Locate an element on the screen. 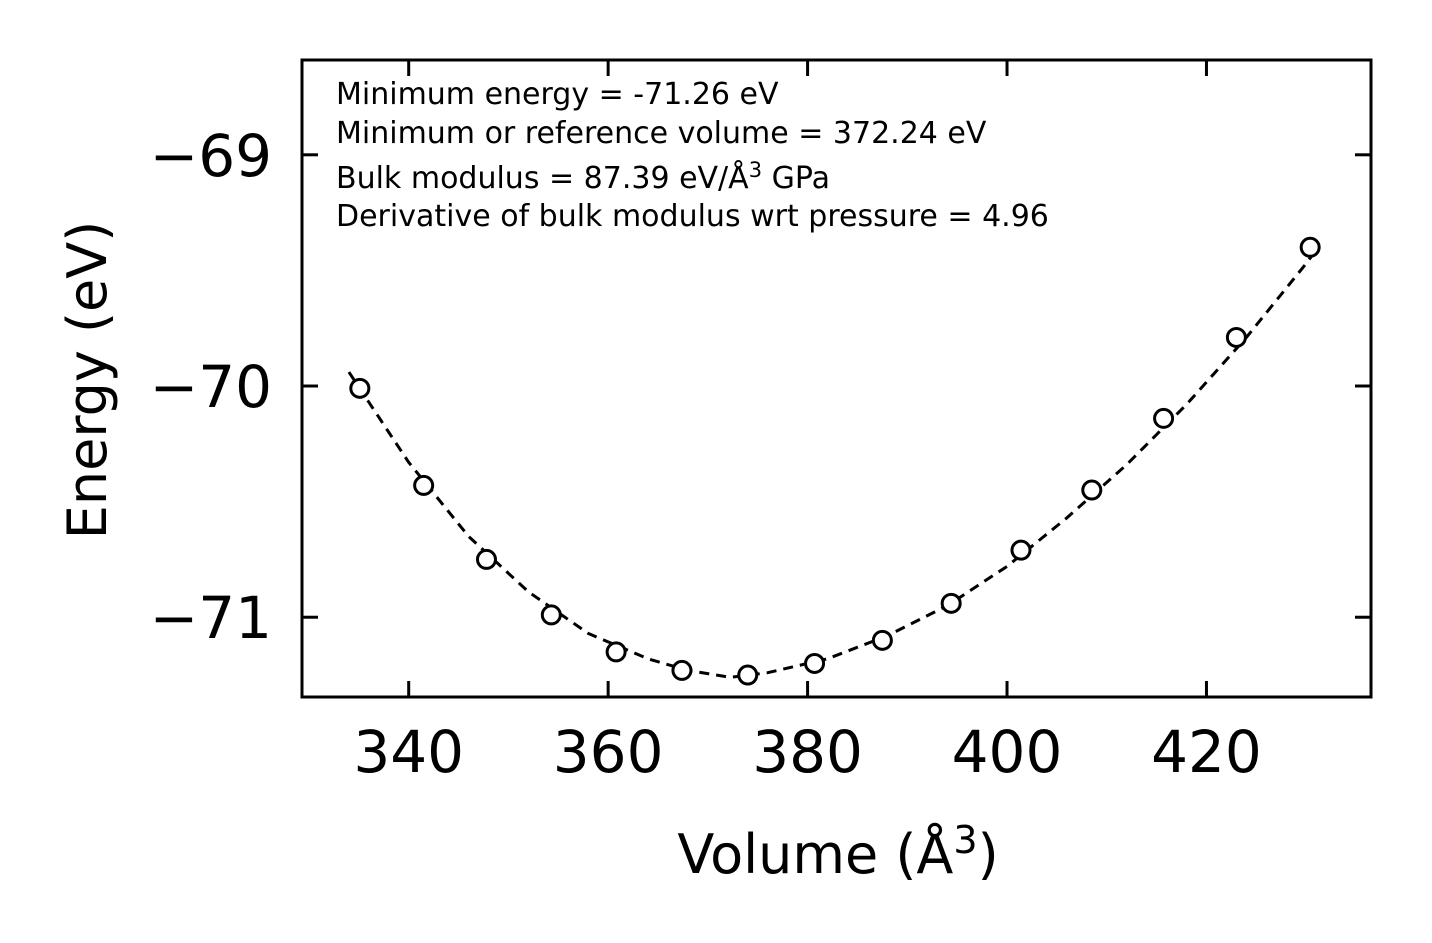 The image size is (1432, 943). annotation-bulk-modulus: Bulk modulus = 87.39 eV/Å3 GPa is located at coordinates (583, 177).